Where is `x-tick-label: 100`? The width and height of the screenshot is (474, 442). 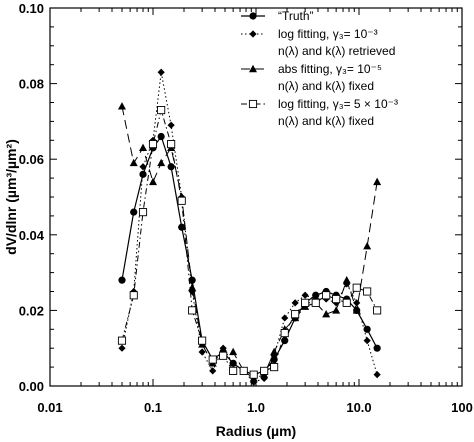
x-tick-label: 100 is located at coordinates (462, 407).